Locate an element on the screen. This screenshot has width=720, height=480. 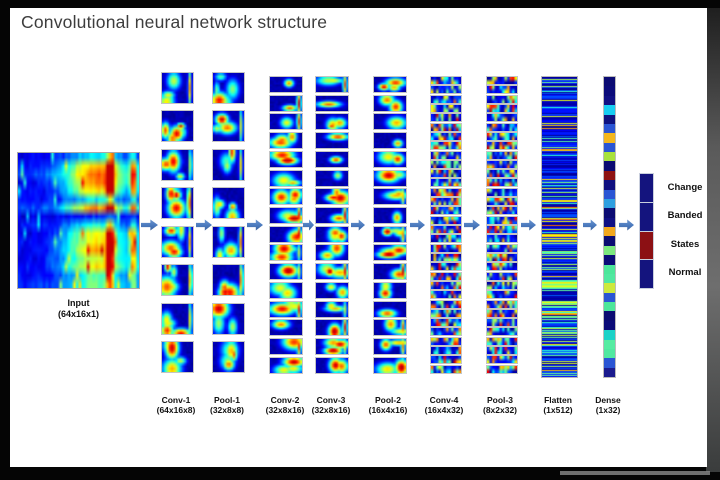
output-class-bar is located at coordinates (646, 231).